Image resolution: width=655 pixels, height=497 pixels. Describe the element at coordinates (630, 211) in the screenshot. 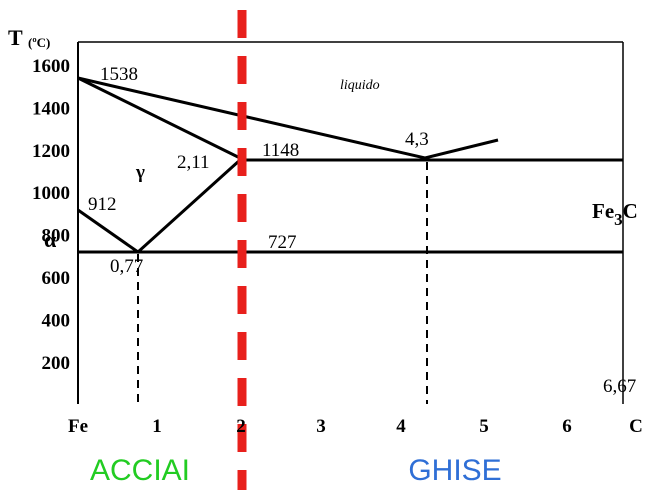

I see `fe3c-end: C` at that location.